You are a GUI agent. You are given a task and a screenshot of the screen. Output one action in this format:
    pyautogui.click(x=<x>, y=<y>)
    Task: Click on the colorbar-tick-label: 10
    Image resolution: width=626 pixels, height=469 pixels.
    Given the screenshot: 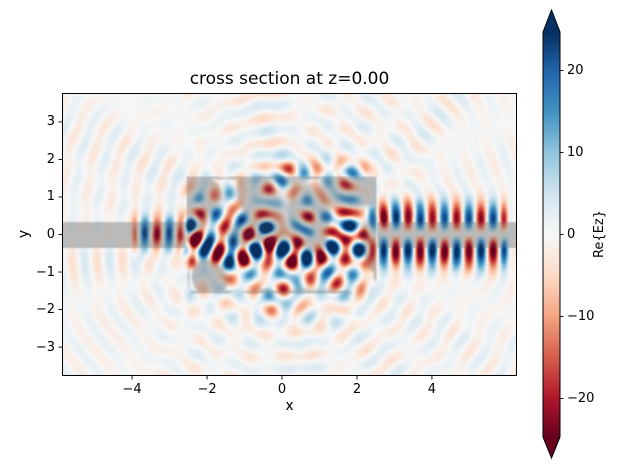 What is the action you would take?
    pyautogui.click(x=575, y=153)
    